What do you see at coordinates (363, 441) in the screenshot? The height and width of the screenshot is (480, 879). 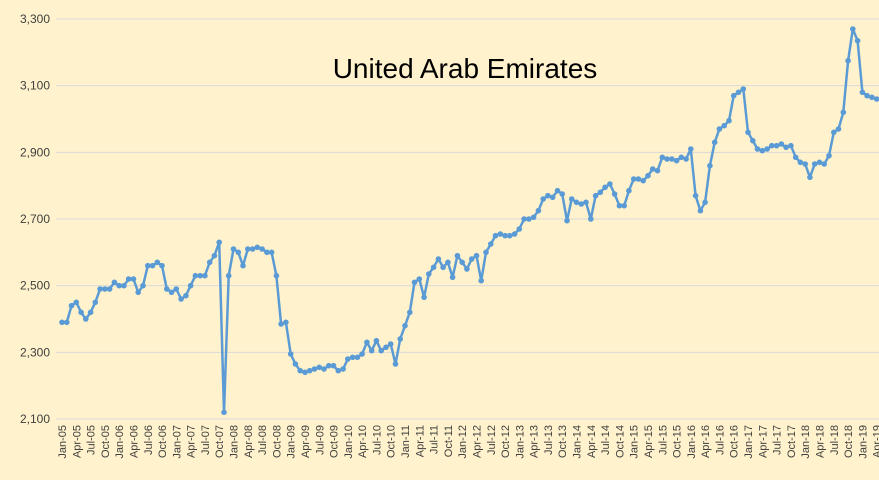 I see `x-tick-label: Apr-10` at bounding box center [363, 441].